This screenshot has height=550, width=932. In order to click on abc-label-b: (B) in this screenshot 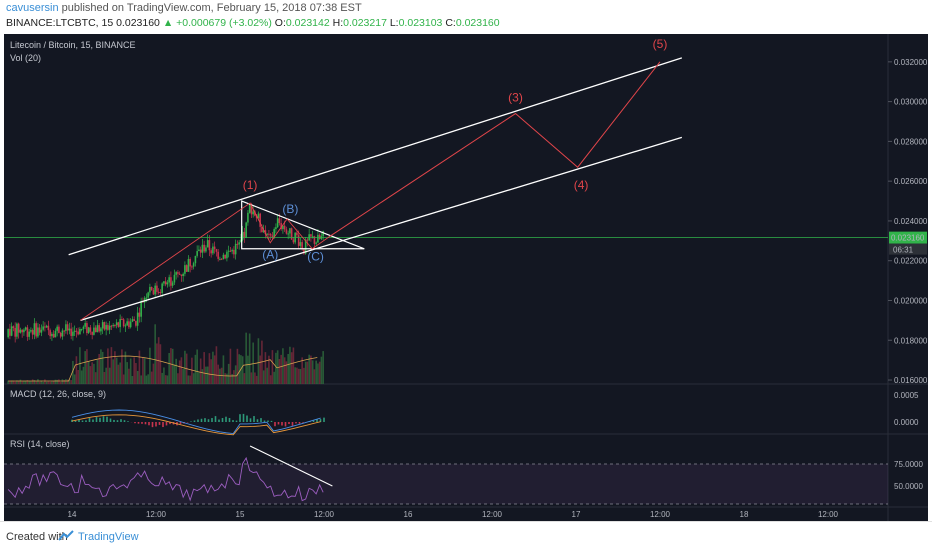, I will do `click(290, 209)`.